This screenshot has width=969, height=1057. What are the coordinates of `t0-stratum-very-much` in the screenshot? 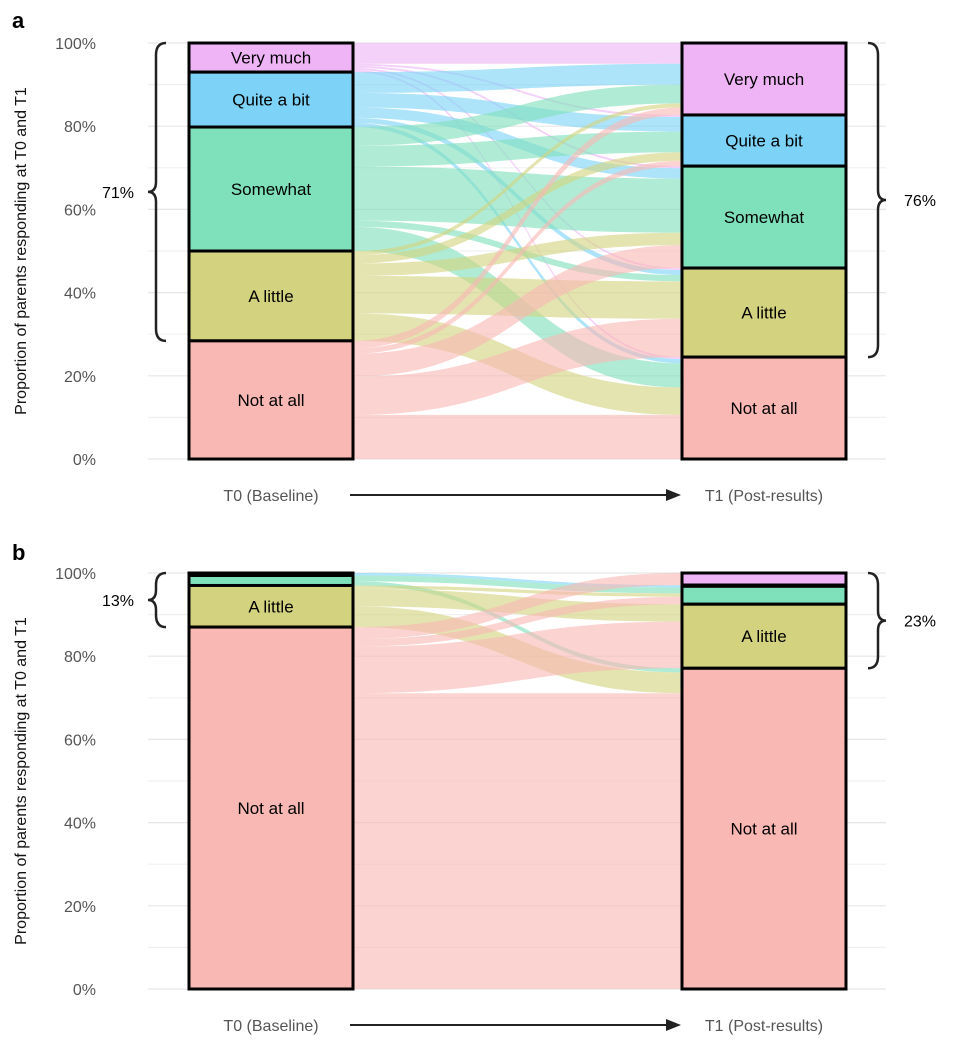 It's located at (271, 57).